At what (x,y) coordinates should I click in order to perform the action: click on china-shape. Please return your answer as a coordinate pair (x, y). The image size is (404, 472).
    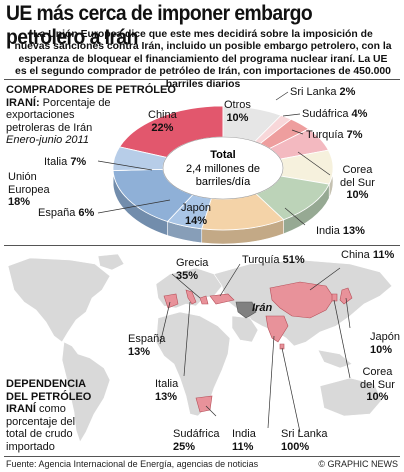
    Looking at the image, I should click on (302, 300).